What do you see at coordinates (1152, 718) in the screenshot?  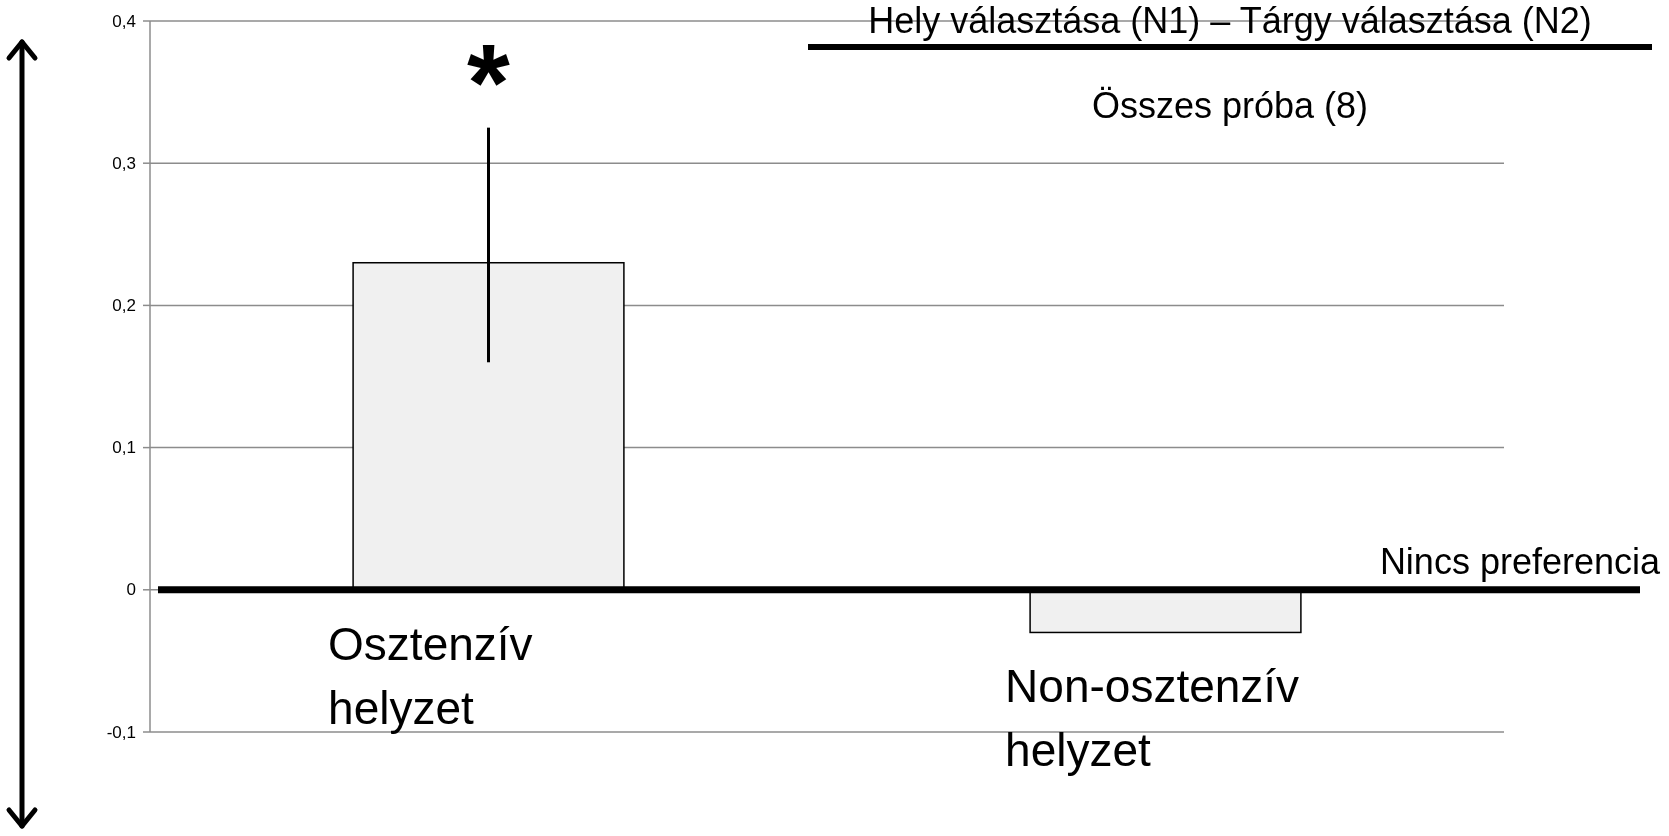 I see `x-tick-label: Non-osztenzív helyzet` at bounding box center [1152, 718].